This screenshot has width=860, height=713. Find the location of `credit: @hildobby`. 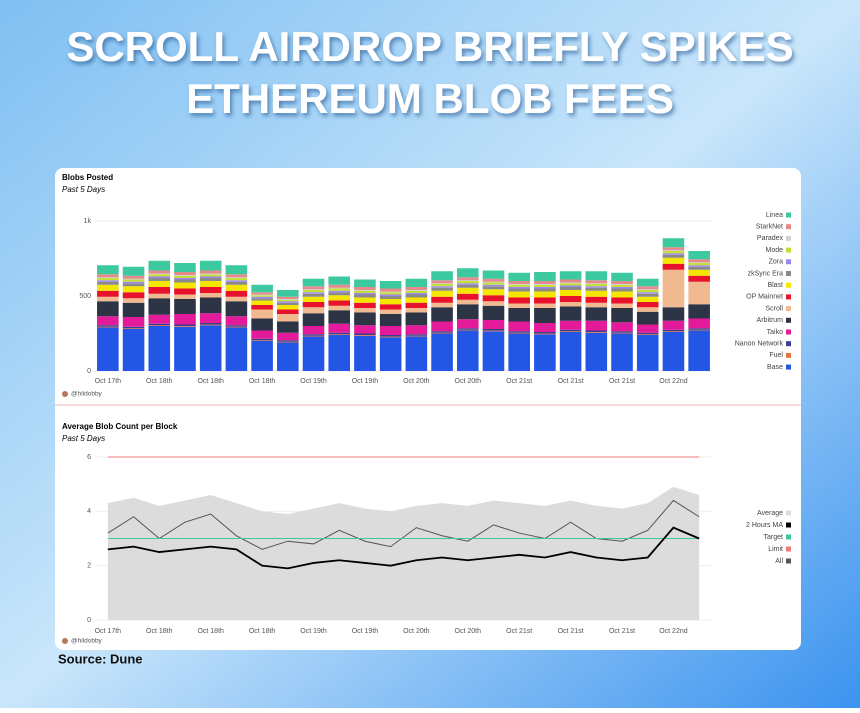

credit: @hildobby is located at coordinates (87, 394).